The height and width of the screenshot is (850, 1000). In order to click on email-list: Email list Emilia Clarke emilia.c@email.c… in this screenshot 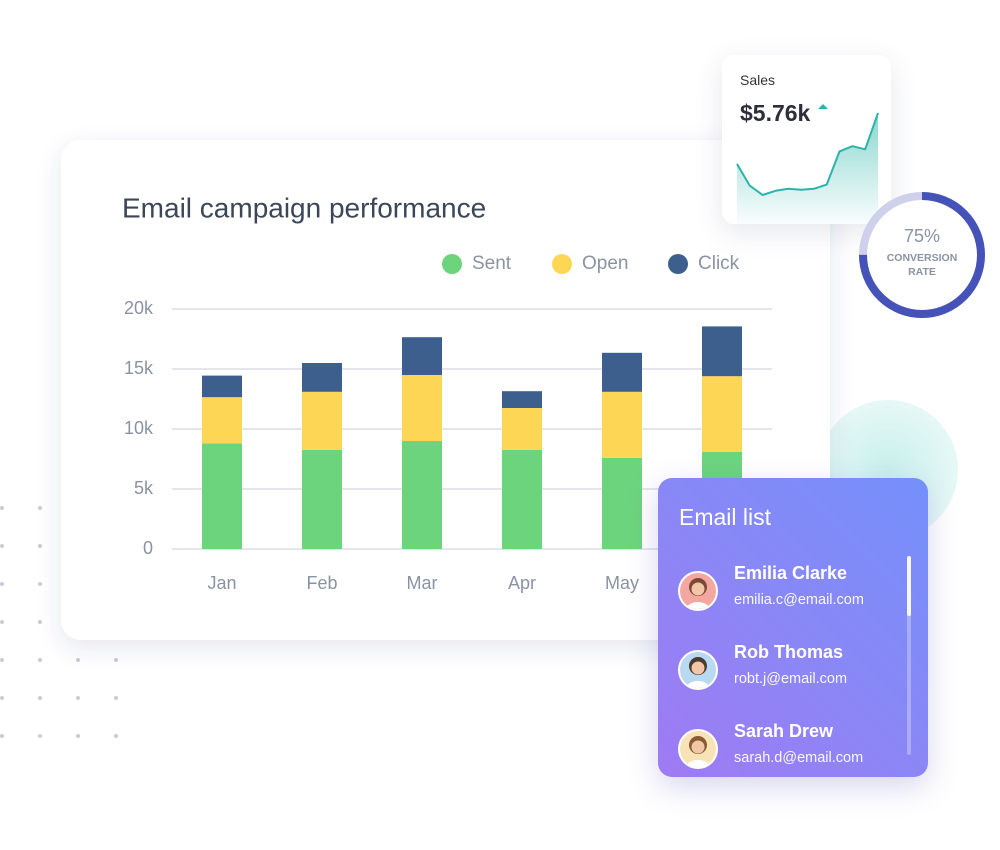, I will do `click(793, 627)`.